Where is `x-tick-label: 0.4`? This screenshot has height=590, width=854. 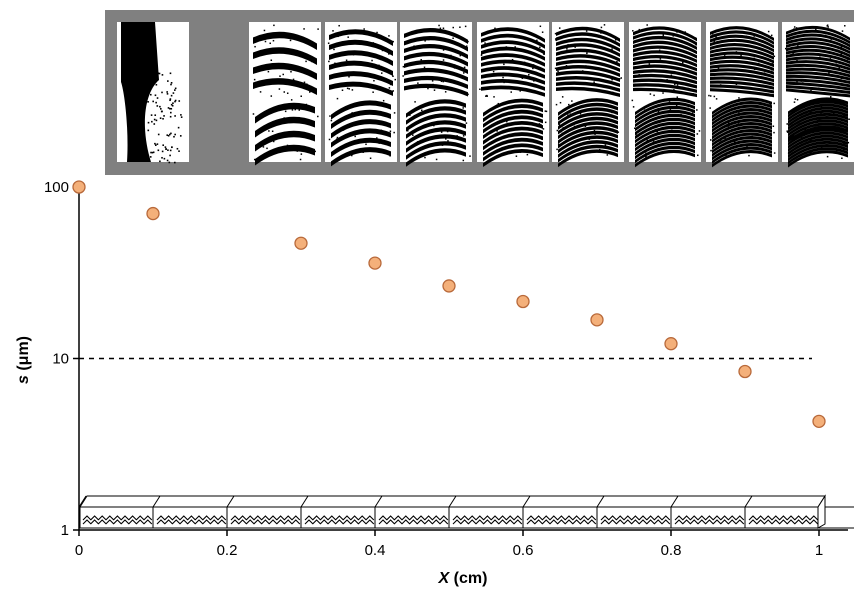 x-tick-label: 0.4 is located at coordinates (375, 550).